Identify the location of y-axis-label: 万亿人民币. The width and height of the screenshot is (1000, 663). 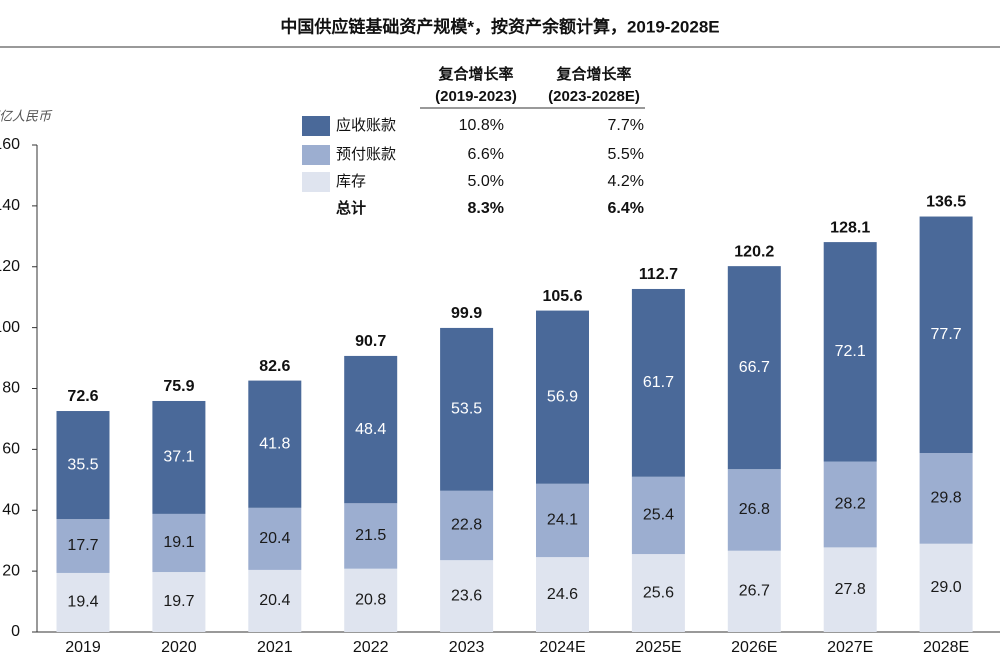
(26, 115).